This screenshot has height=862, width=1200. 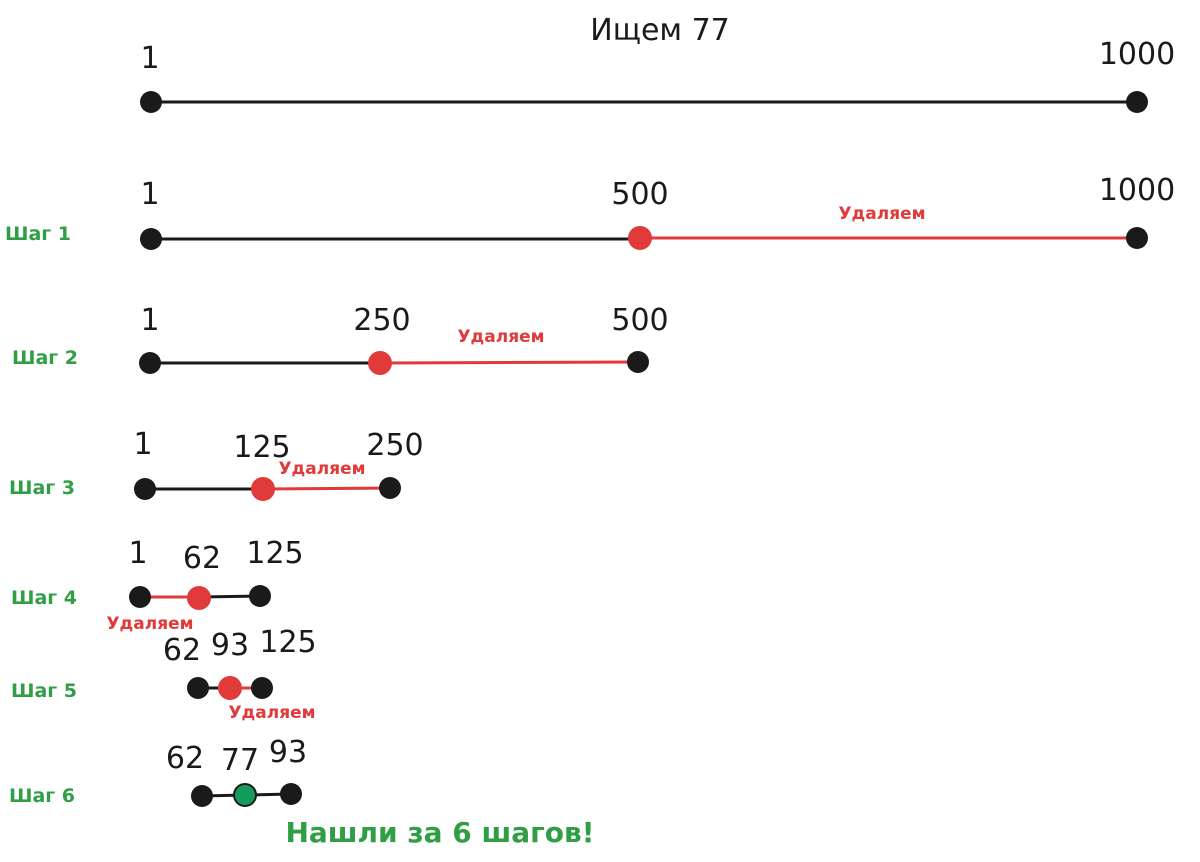 I want to click on diagram-title: Ищем 77, so click(x=660, y=30).